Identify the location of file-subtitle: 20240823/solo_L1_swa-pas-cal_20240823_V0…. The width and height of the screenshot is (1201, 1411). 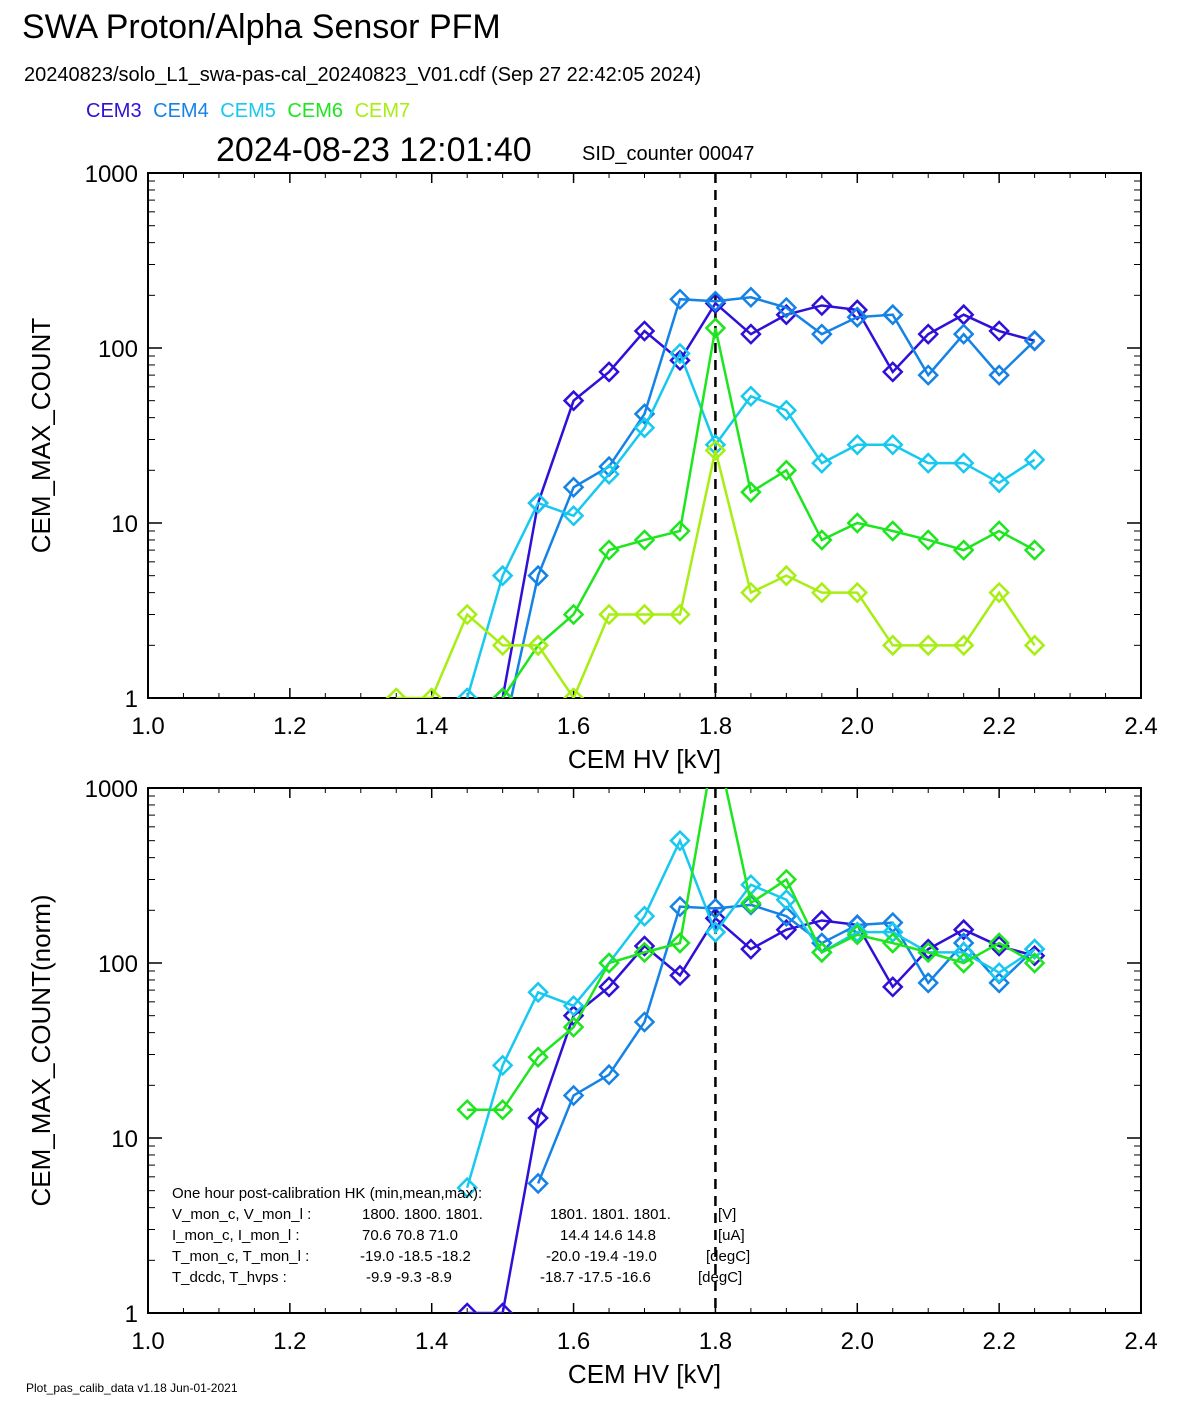
(363, 75).